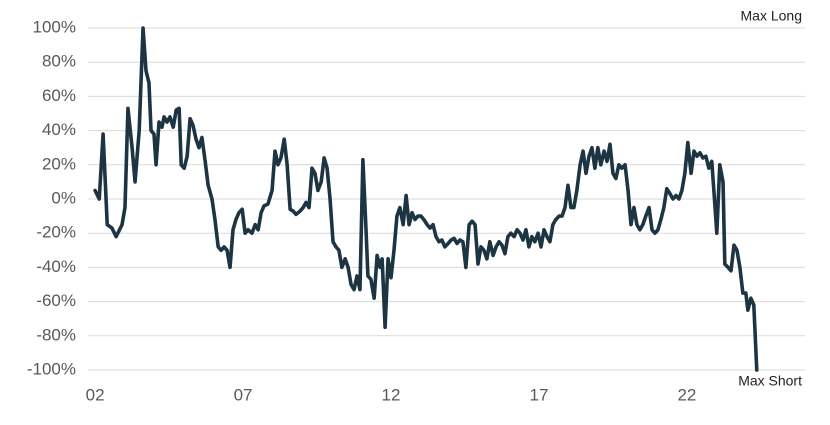 The image size is (830, 425). What do you see at coordinates (95, 394) in the screenshot?
I see `x-tick-label: 02` at bounding box center [95, 394].